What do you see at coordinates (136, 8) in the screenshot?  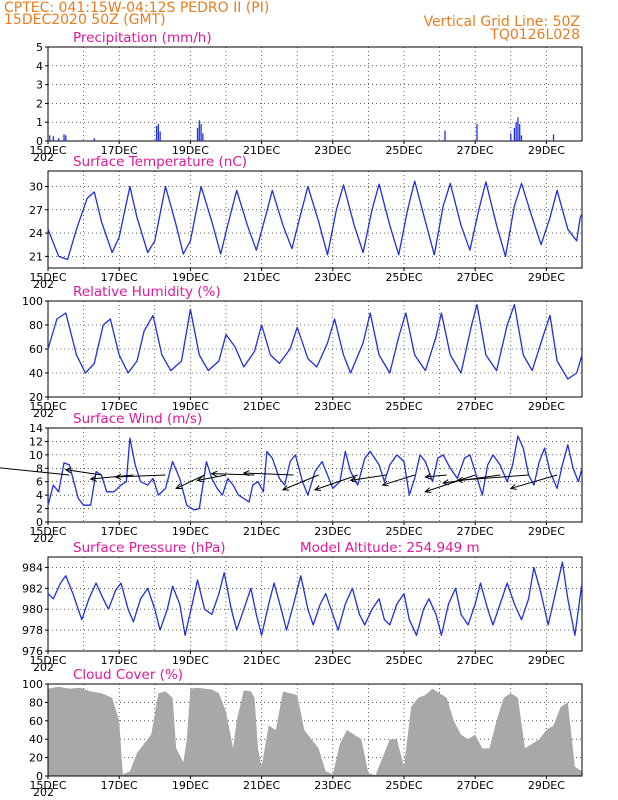 I see `header-location: CPTEC: 041:15W-04:12S PEDRO II (PI)` at bounding box center [136, 8].